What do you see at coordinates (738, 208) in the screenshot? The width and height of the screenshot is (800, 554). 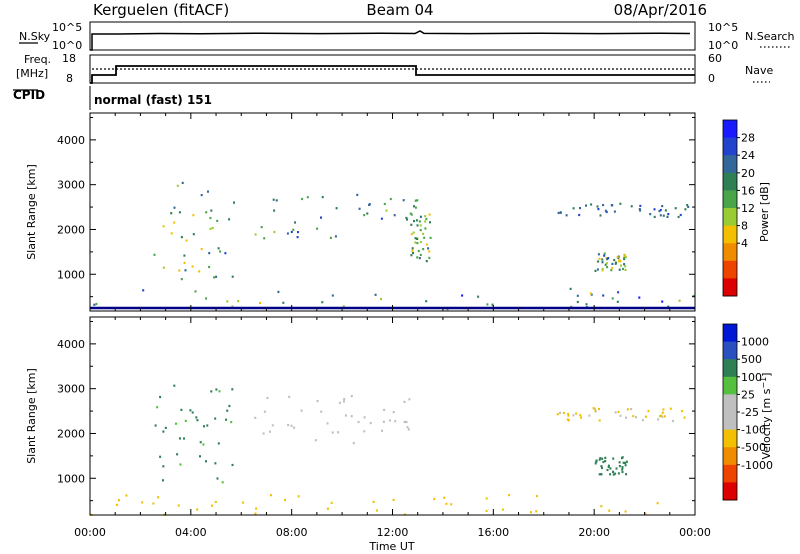 I see `power-colorbar: 28 24 20 16 12 8 4` at bounding box center [738, 208].